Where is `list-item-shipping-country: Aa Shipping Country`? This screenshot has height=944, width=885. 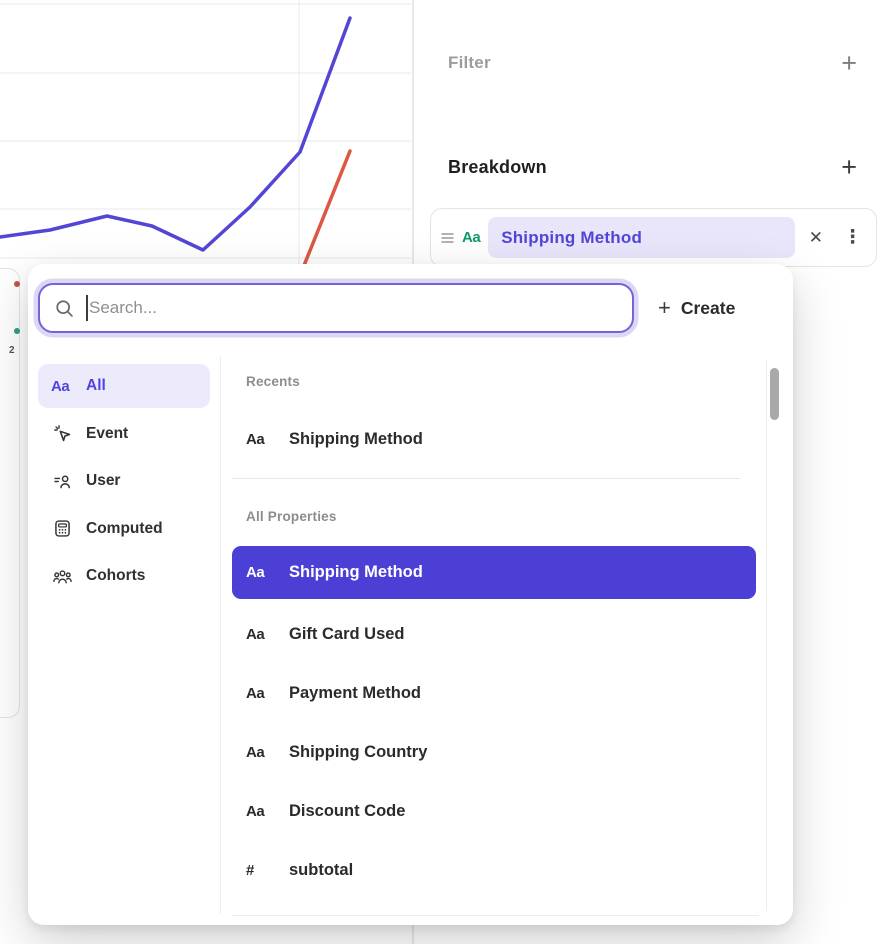 list-item-shipping-country: Aa Shipping Country is located at coordinates (337, 752).